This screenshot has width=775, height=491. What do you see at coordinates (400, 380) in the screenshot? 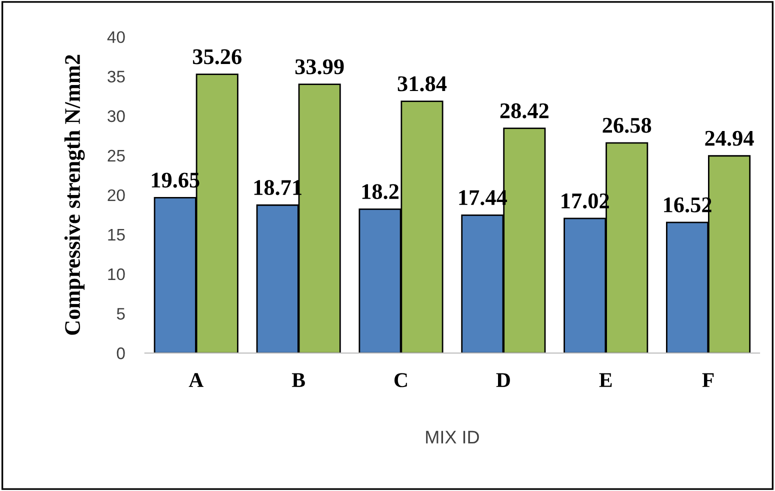
I see `x-tick-label: C` at bounding box center [400, 380].